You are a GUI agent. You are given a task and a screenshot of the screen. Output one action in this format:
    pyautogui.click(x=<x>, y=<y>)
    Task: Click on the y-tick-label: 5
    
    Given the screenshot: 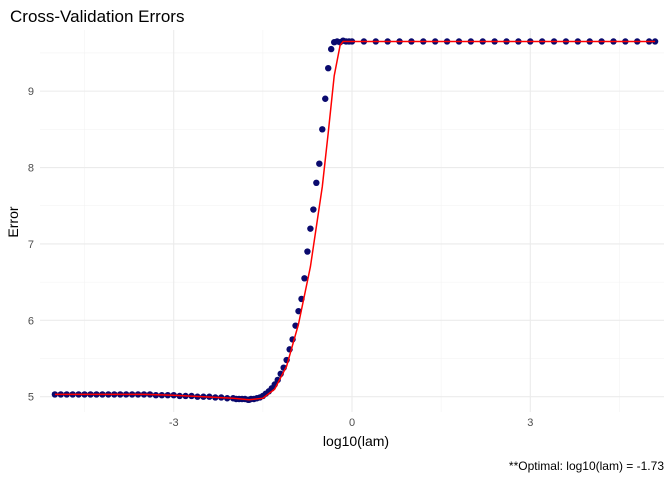 What is the action you would take?
    pyautogui.click(x=31, y=398)
    